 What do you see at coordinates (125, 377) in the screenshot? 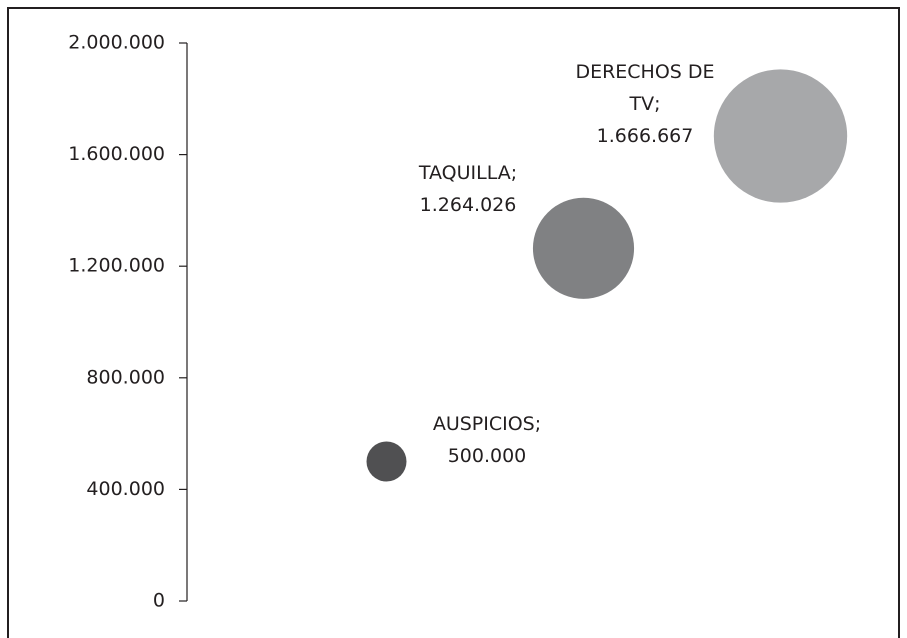
I see `y-tick-label: 800.000` at bounding box center [125, 377].